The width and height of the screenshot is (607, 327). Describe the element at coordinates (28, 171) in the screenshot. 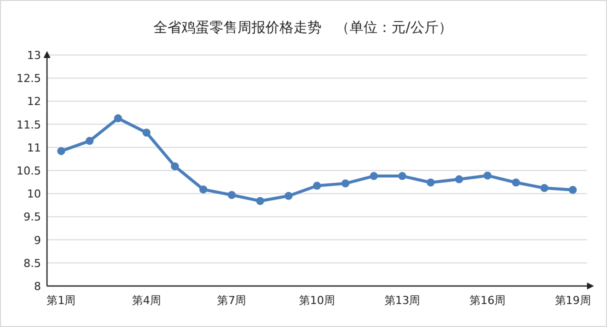

I see `y-tick-label: 10.5` at that location.